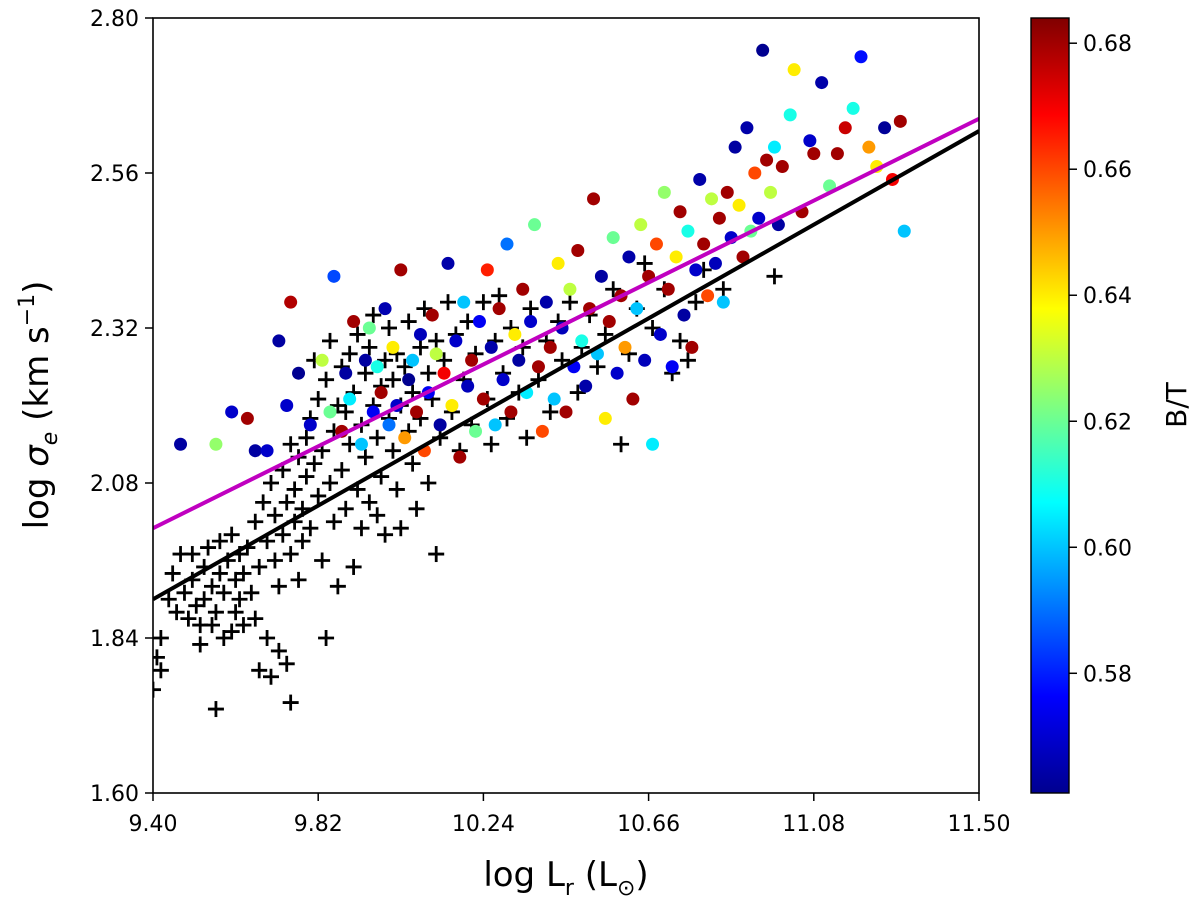  Describe the element at coordinates (50, 439) in the screenshot. I see `y-axis-title-subscript: e` at that location.